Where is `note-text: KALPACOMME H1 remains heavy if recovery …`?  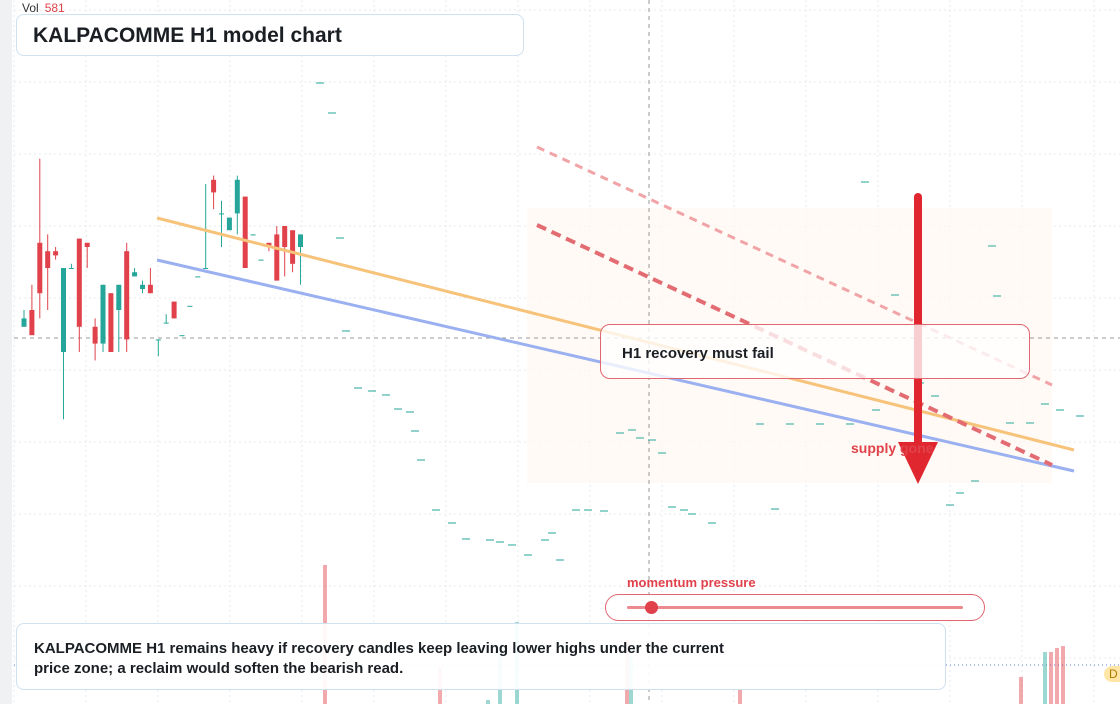
note-text: KALPACOMME H1 remains heavy if recovery … is located at coordinates (379, 658).